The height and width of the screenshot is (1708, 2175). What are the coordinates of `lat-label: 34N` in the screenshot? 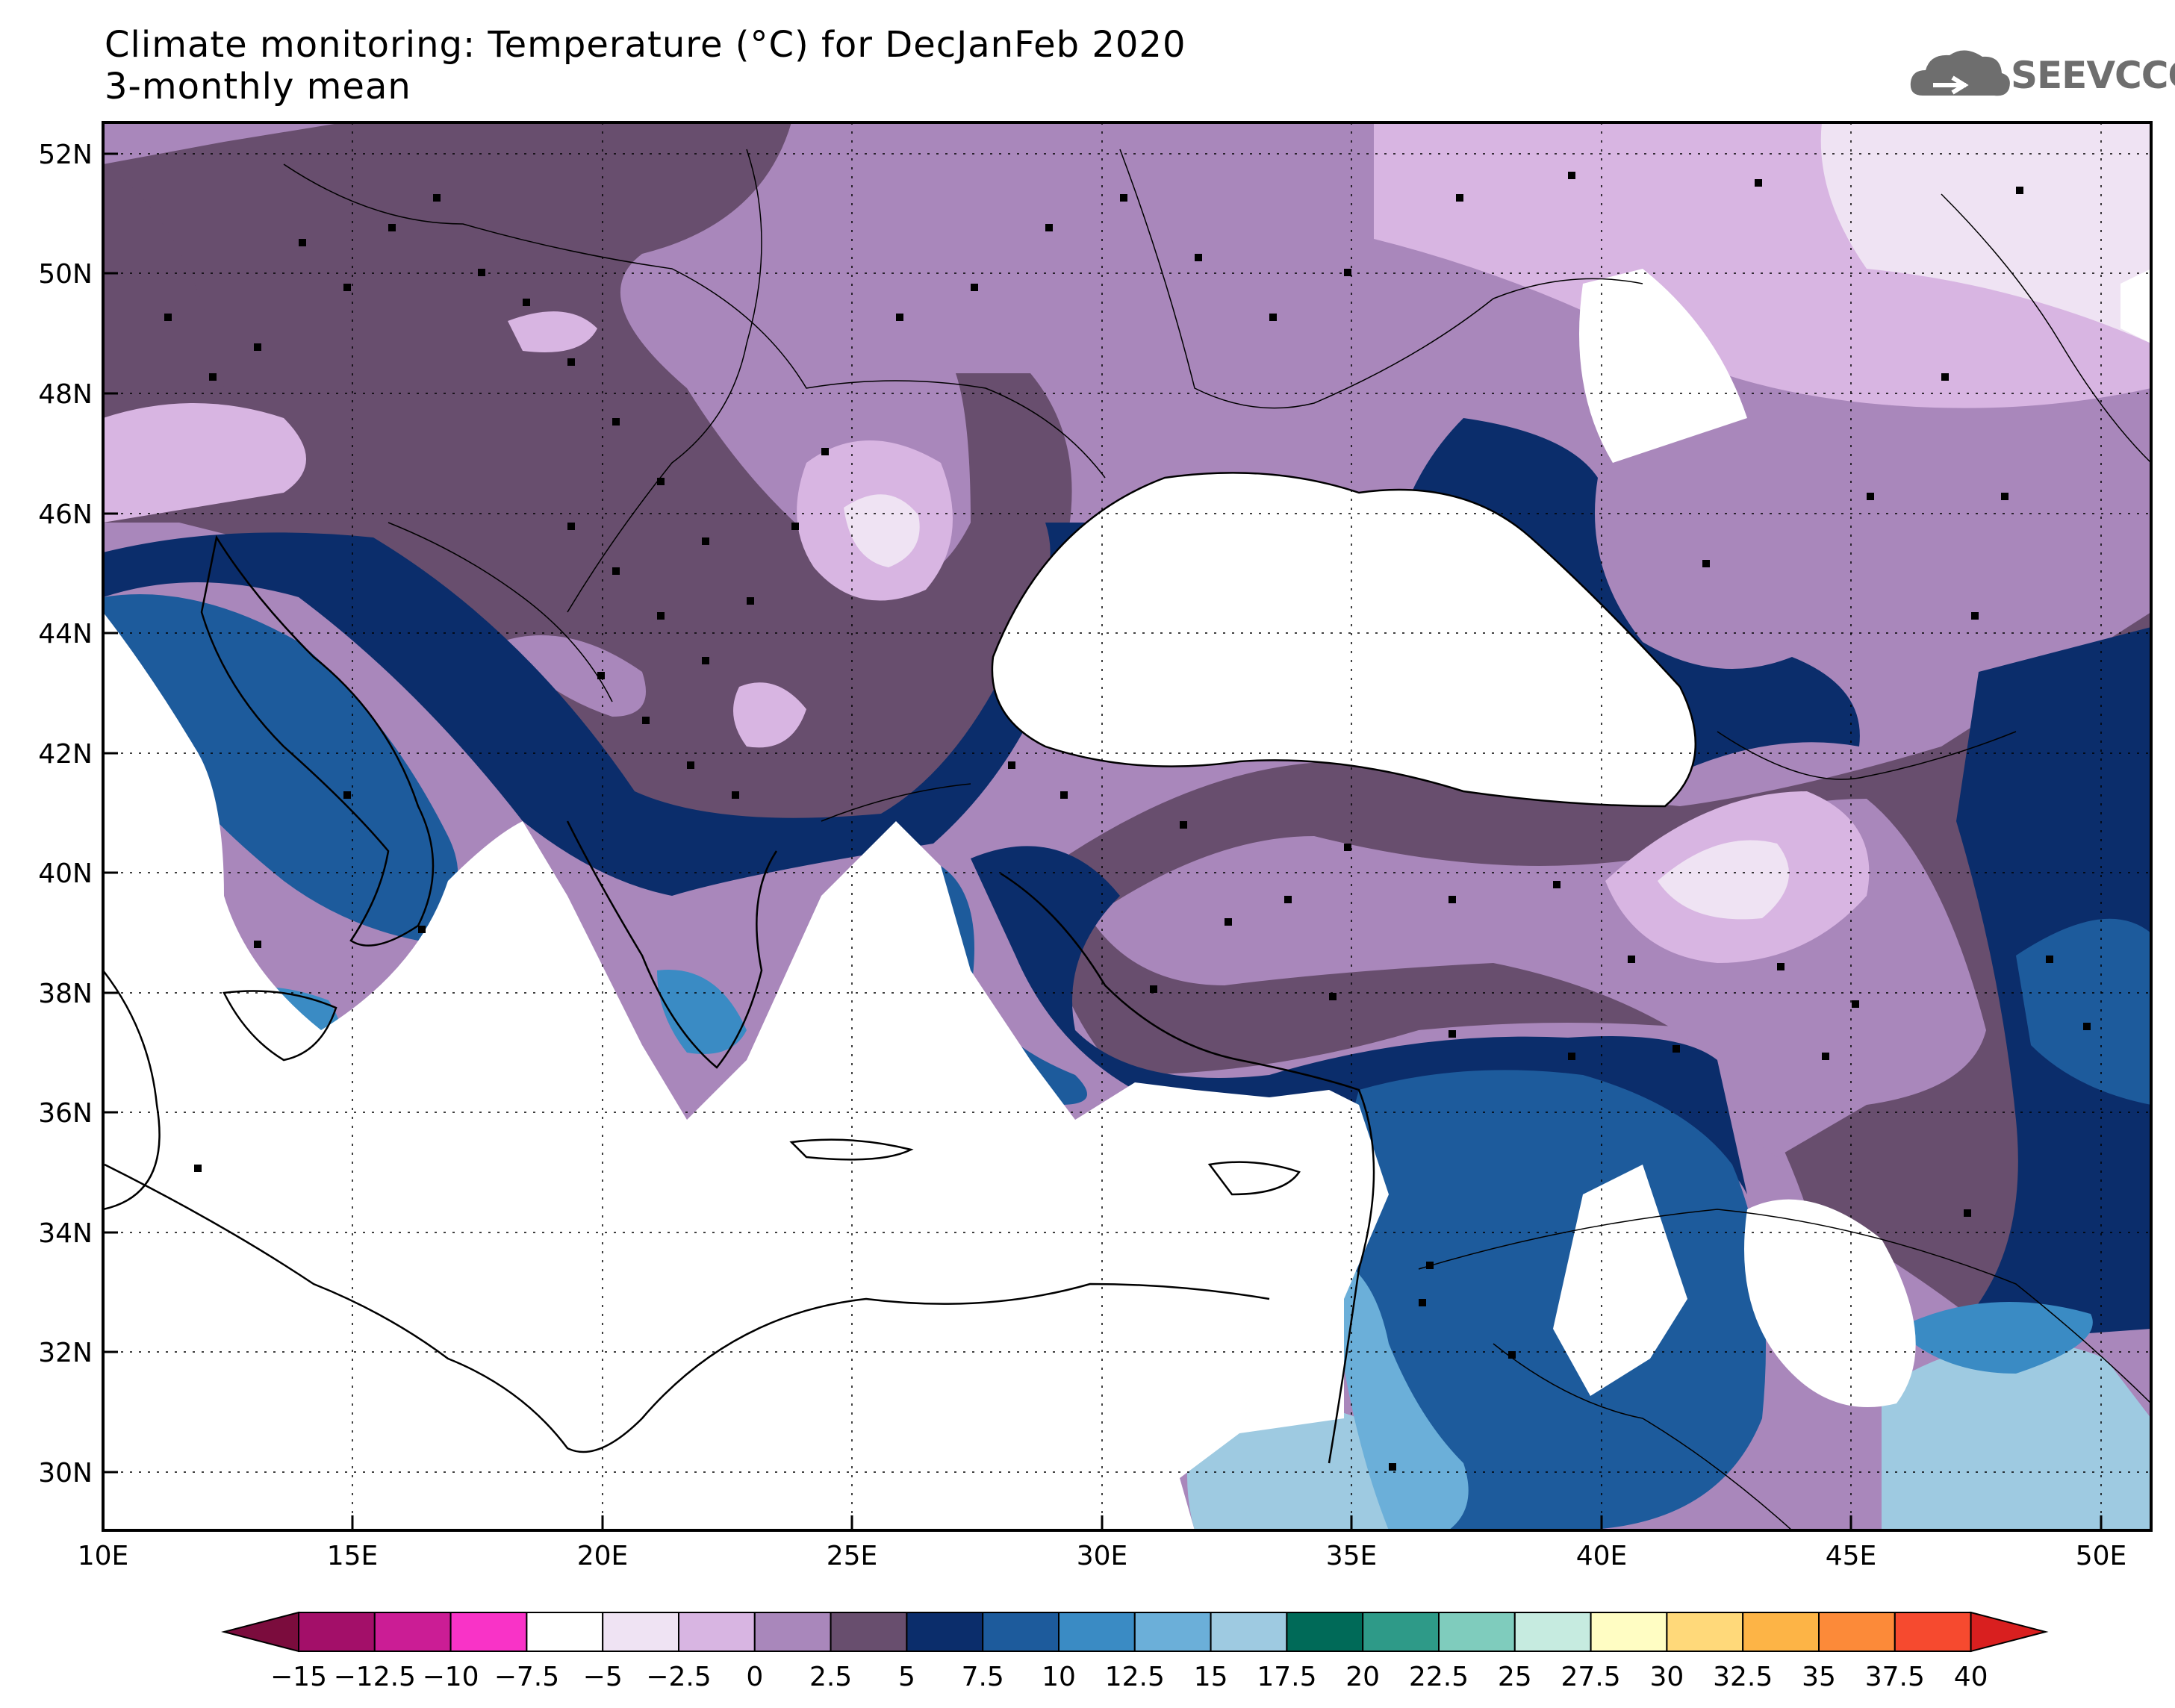 It's located at (65, 1233).